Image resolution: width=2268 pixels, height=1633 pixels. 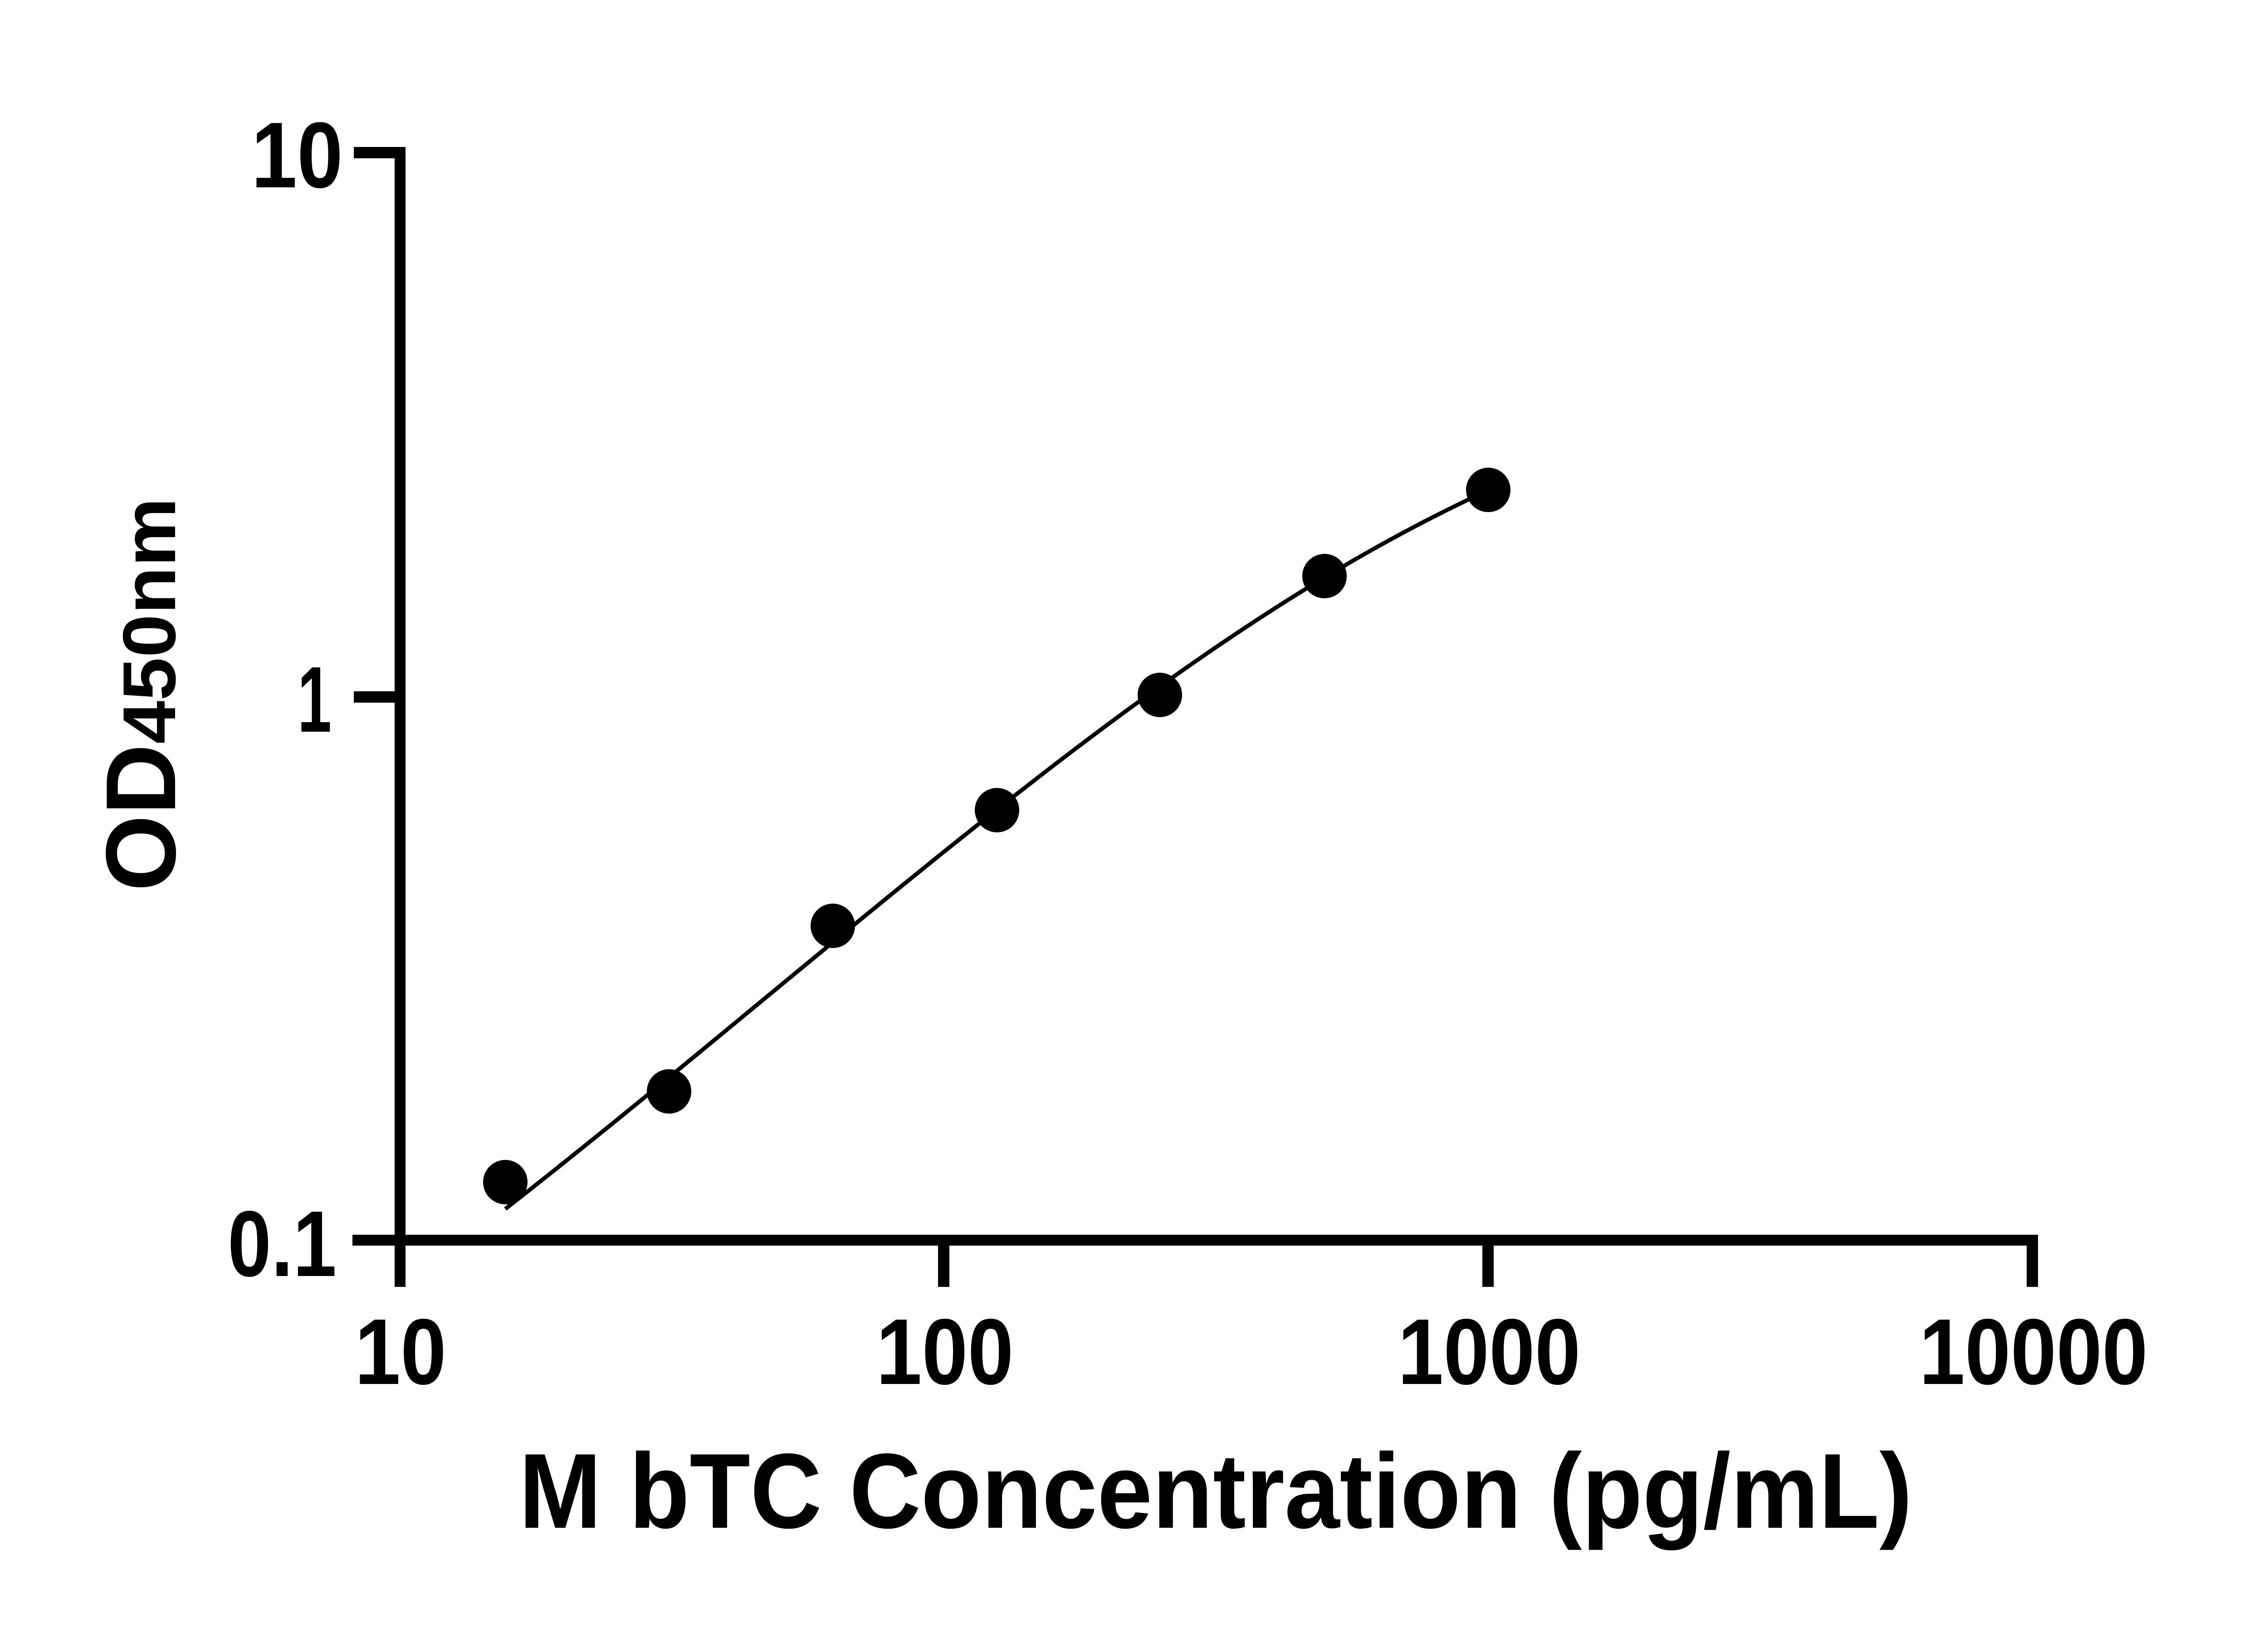 I want to click on svg-text: 1000, so click(x=1490, y=1352).